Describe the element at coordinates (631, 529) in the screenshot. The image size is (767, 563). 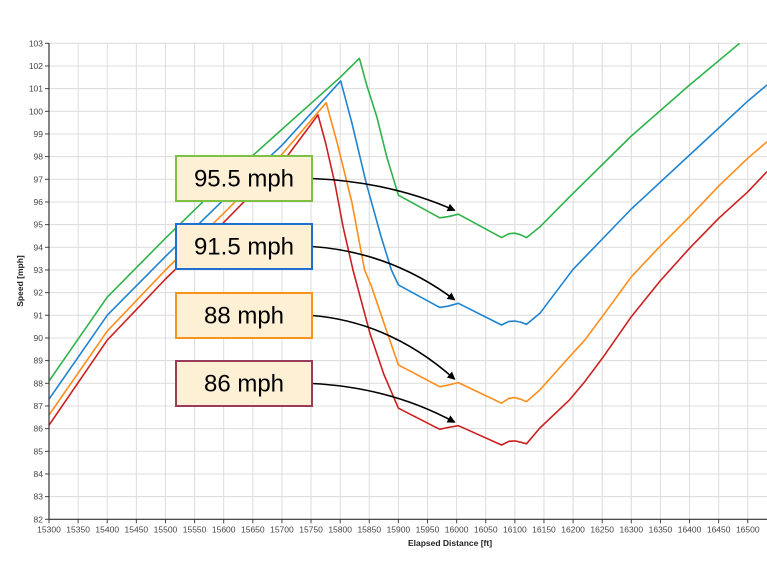
I see `x-tick-label: 16300` at that location.